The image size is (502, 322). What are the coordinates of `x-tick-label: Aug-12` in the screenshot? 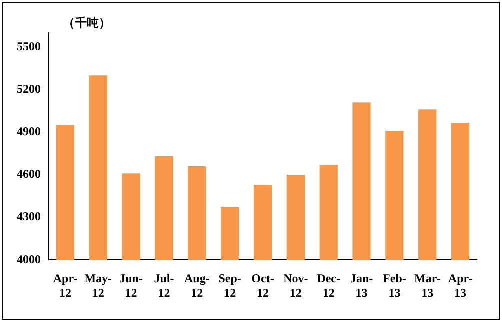 It's located at (197, 285).